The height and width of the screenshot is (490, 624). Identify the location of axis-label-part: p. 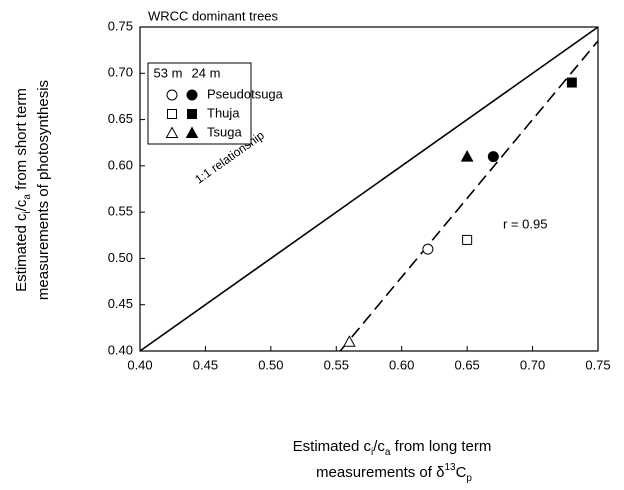
(469, 478).